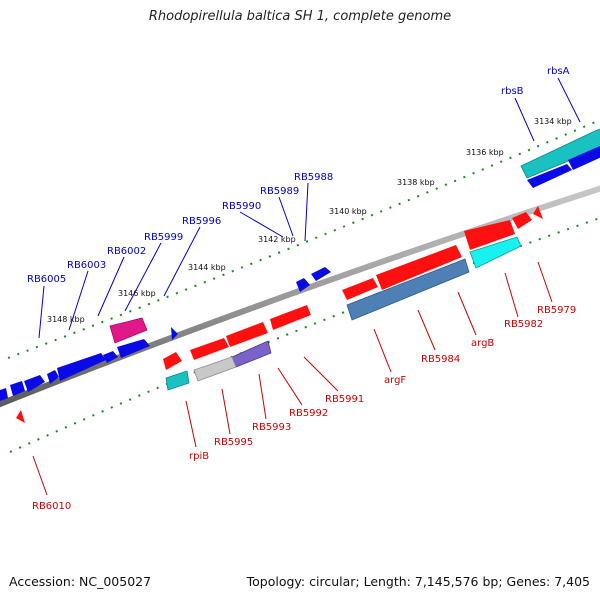 The image size is (600, 600). Describe the element at coordinates (485, 152) in the screenshot. I see `scale-tick-label: 3136 kbp` at that location.